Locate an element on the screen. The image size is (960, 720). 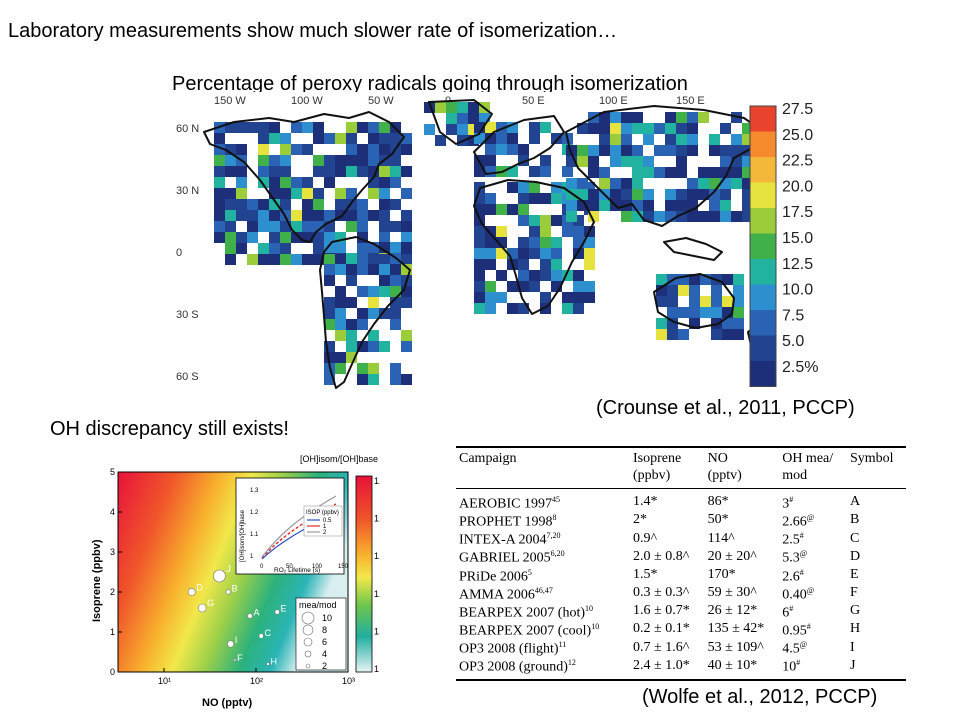
cell-symbol: H is located at coordinates (855, 629).